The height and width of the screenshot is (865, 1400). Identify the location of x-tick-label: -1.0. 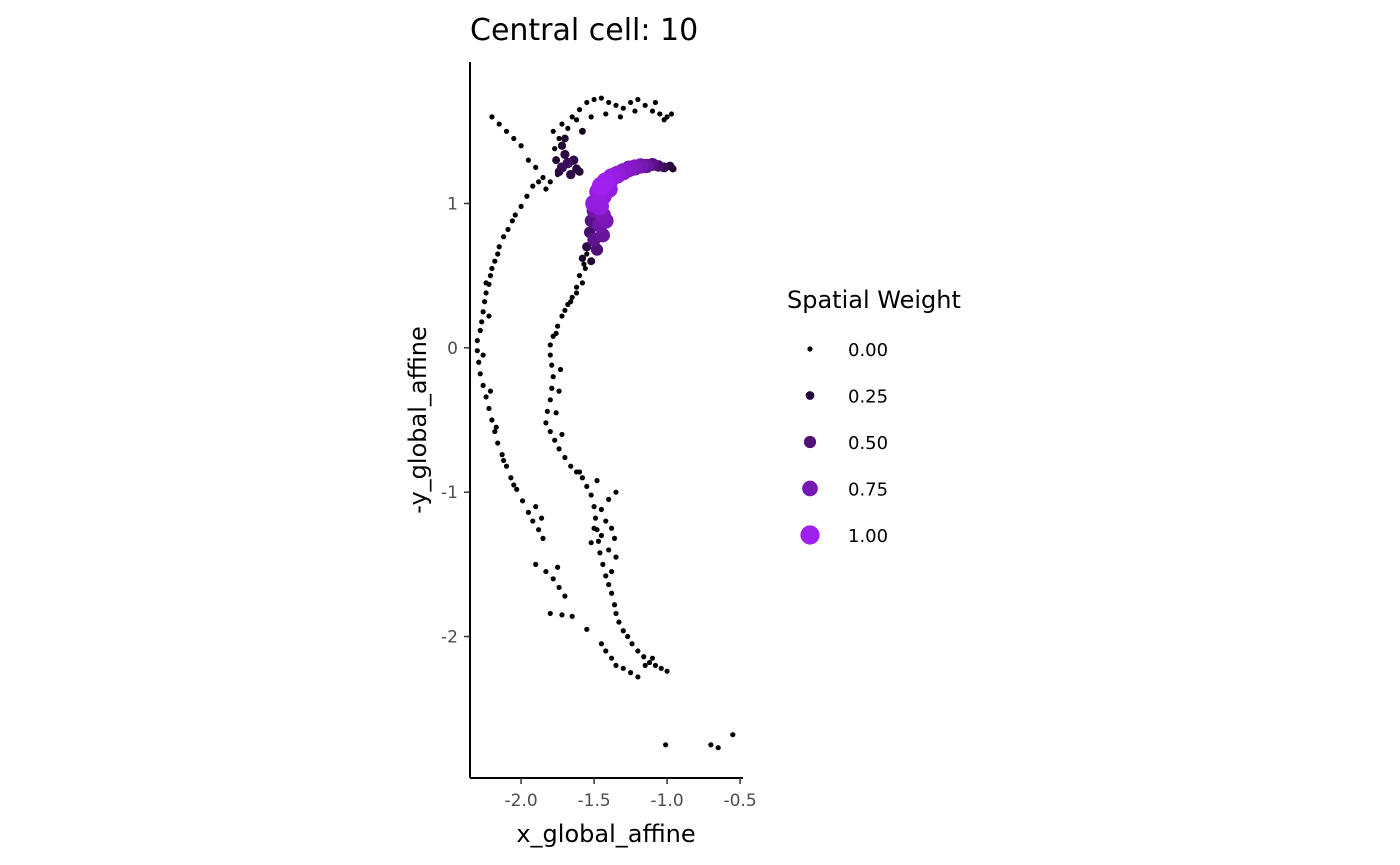
(666, 801).